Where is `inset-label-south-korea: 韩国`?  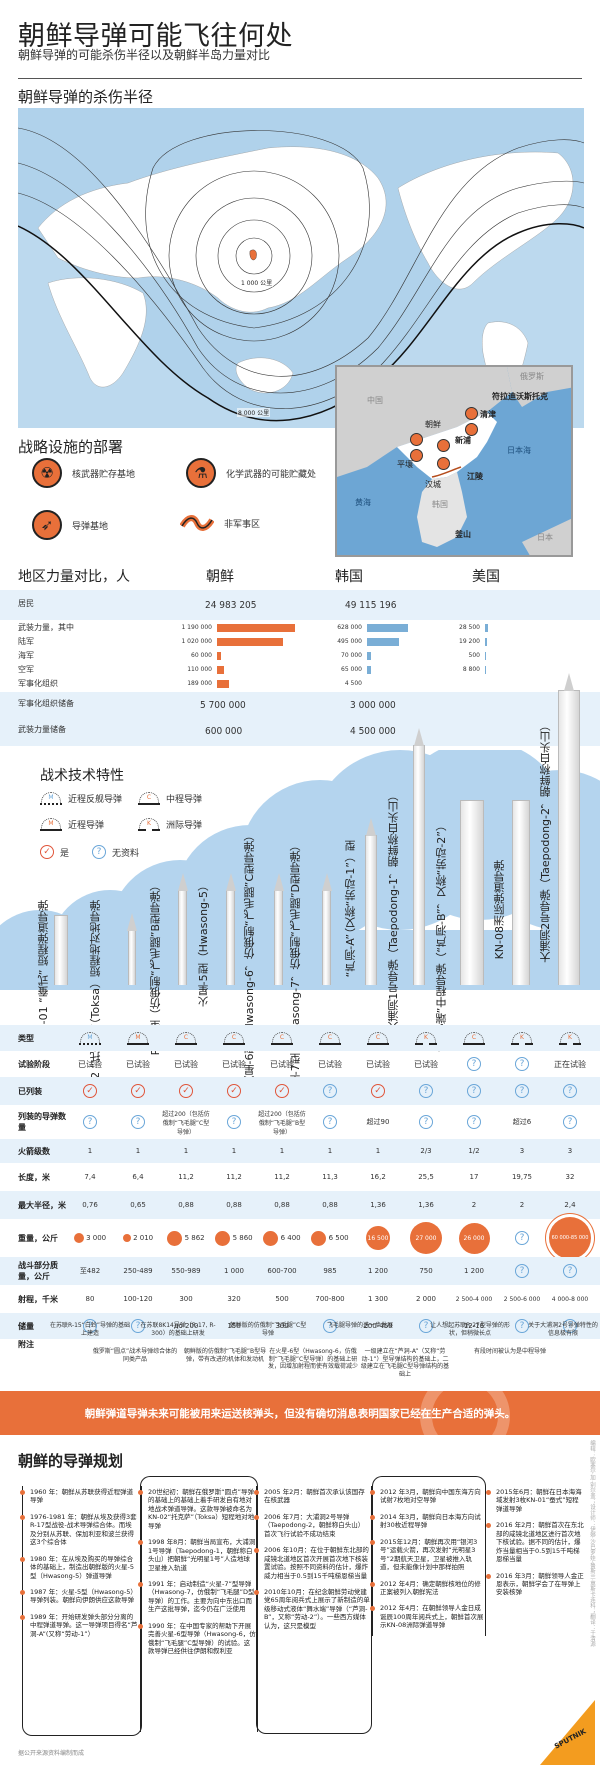 inset-label-south-korea: 韩国 is located at coordinates (440, 504).